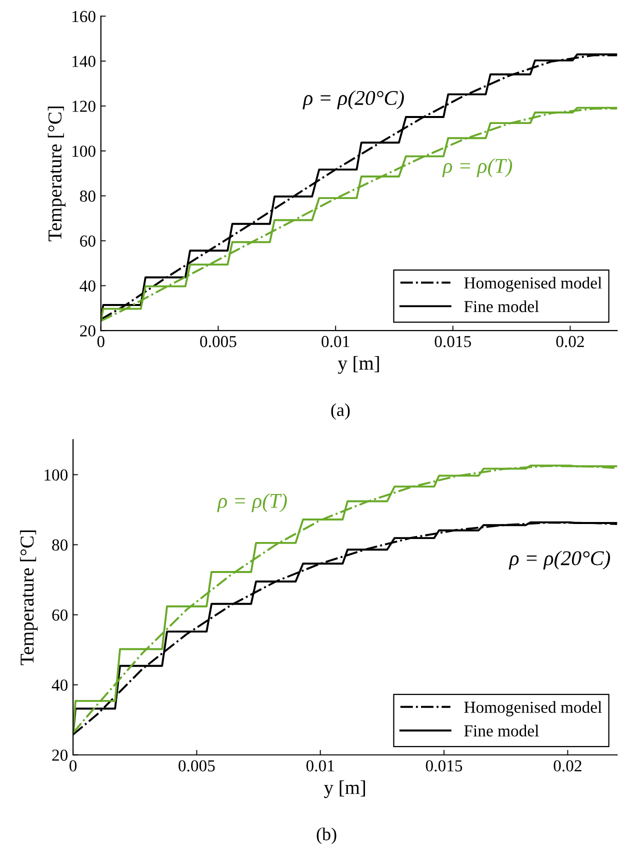 The height and width of the screenshot is (852, 619). What do you see at coordinates (84, 16) in the screenshot?
I see `y-tick-label: 160` at bounding box center [84, 16].